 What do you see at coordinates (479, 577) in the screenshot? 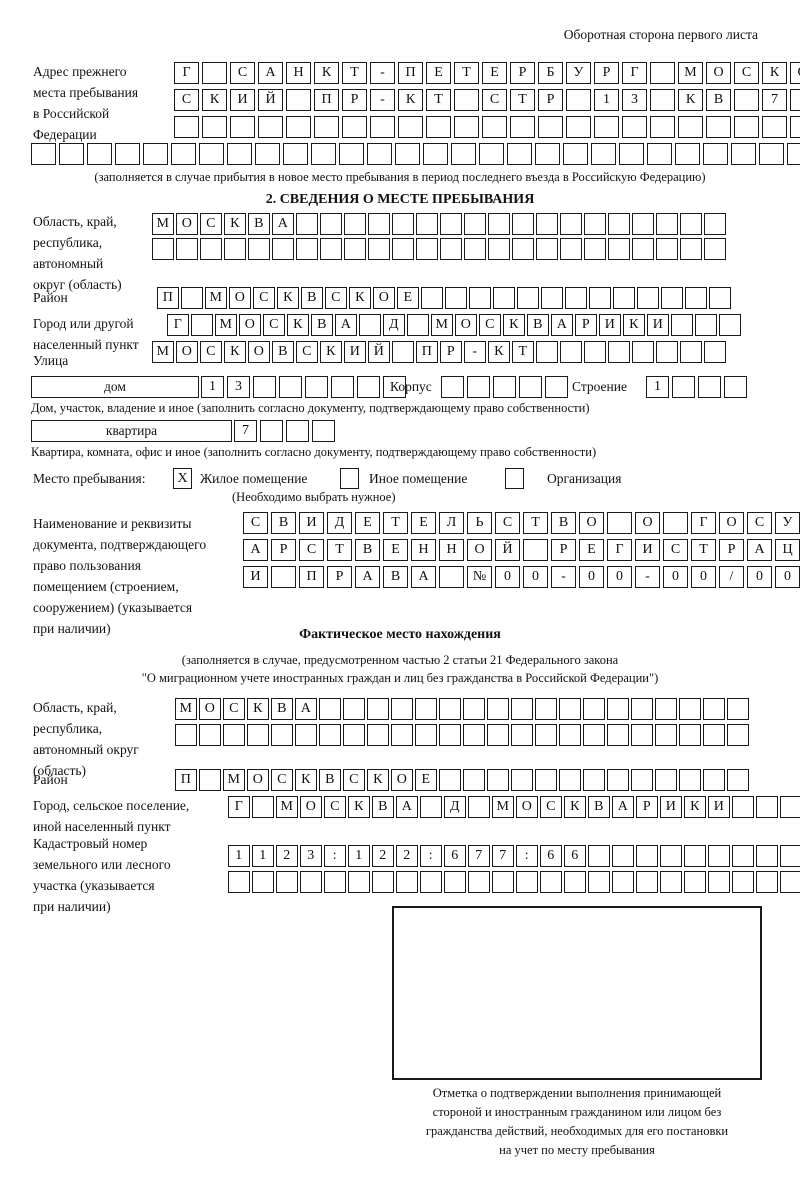
I see `cell: №` at bounding box center [479, 577].